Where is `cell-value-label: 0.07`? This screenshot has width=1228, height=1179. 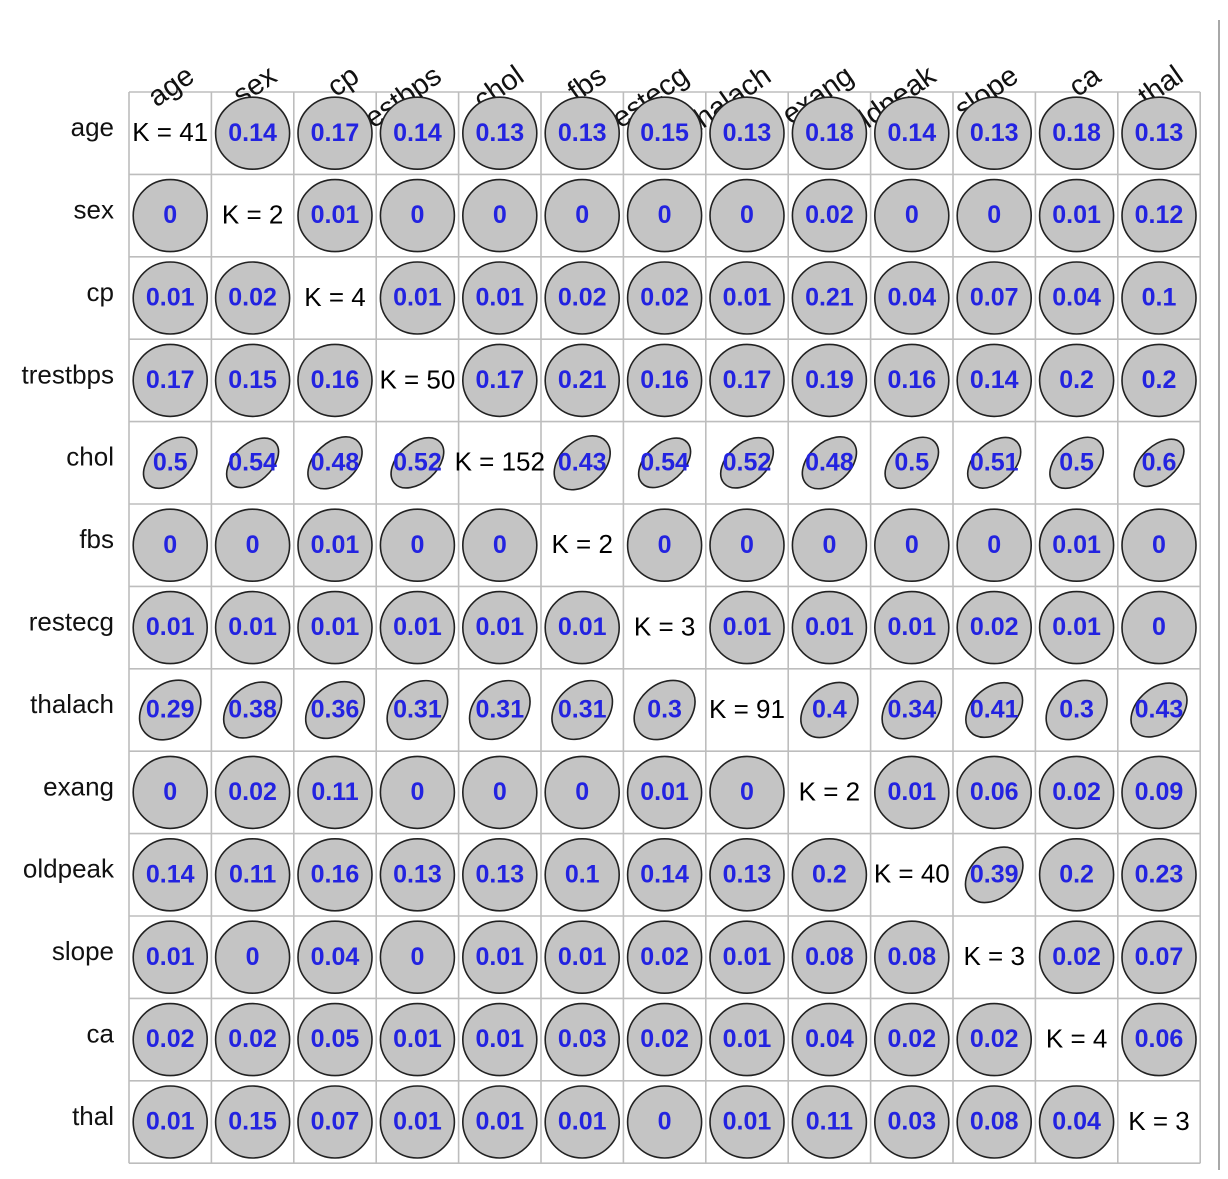 cell-value-label: 0.07 is located at coordinates (1159, 957).